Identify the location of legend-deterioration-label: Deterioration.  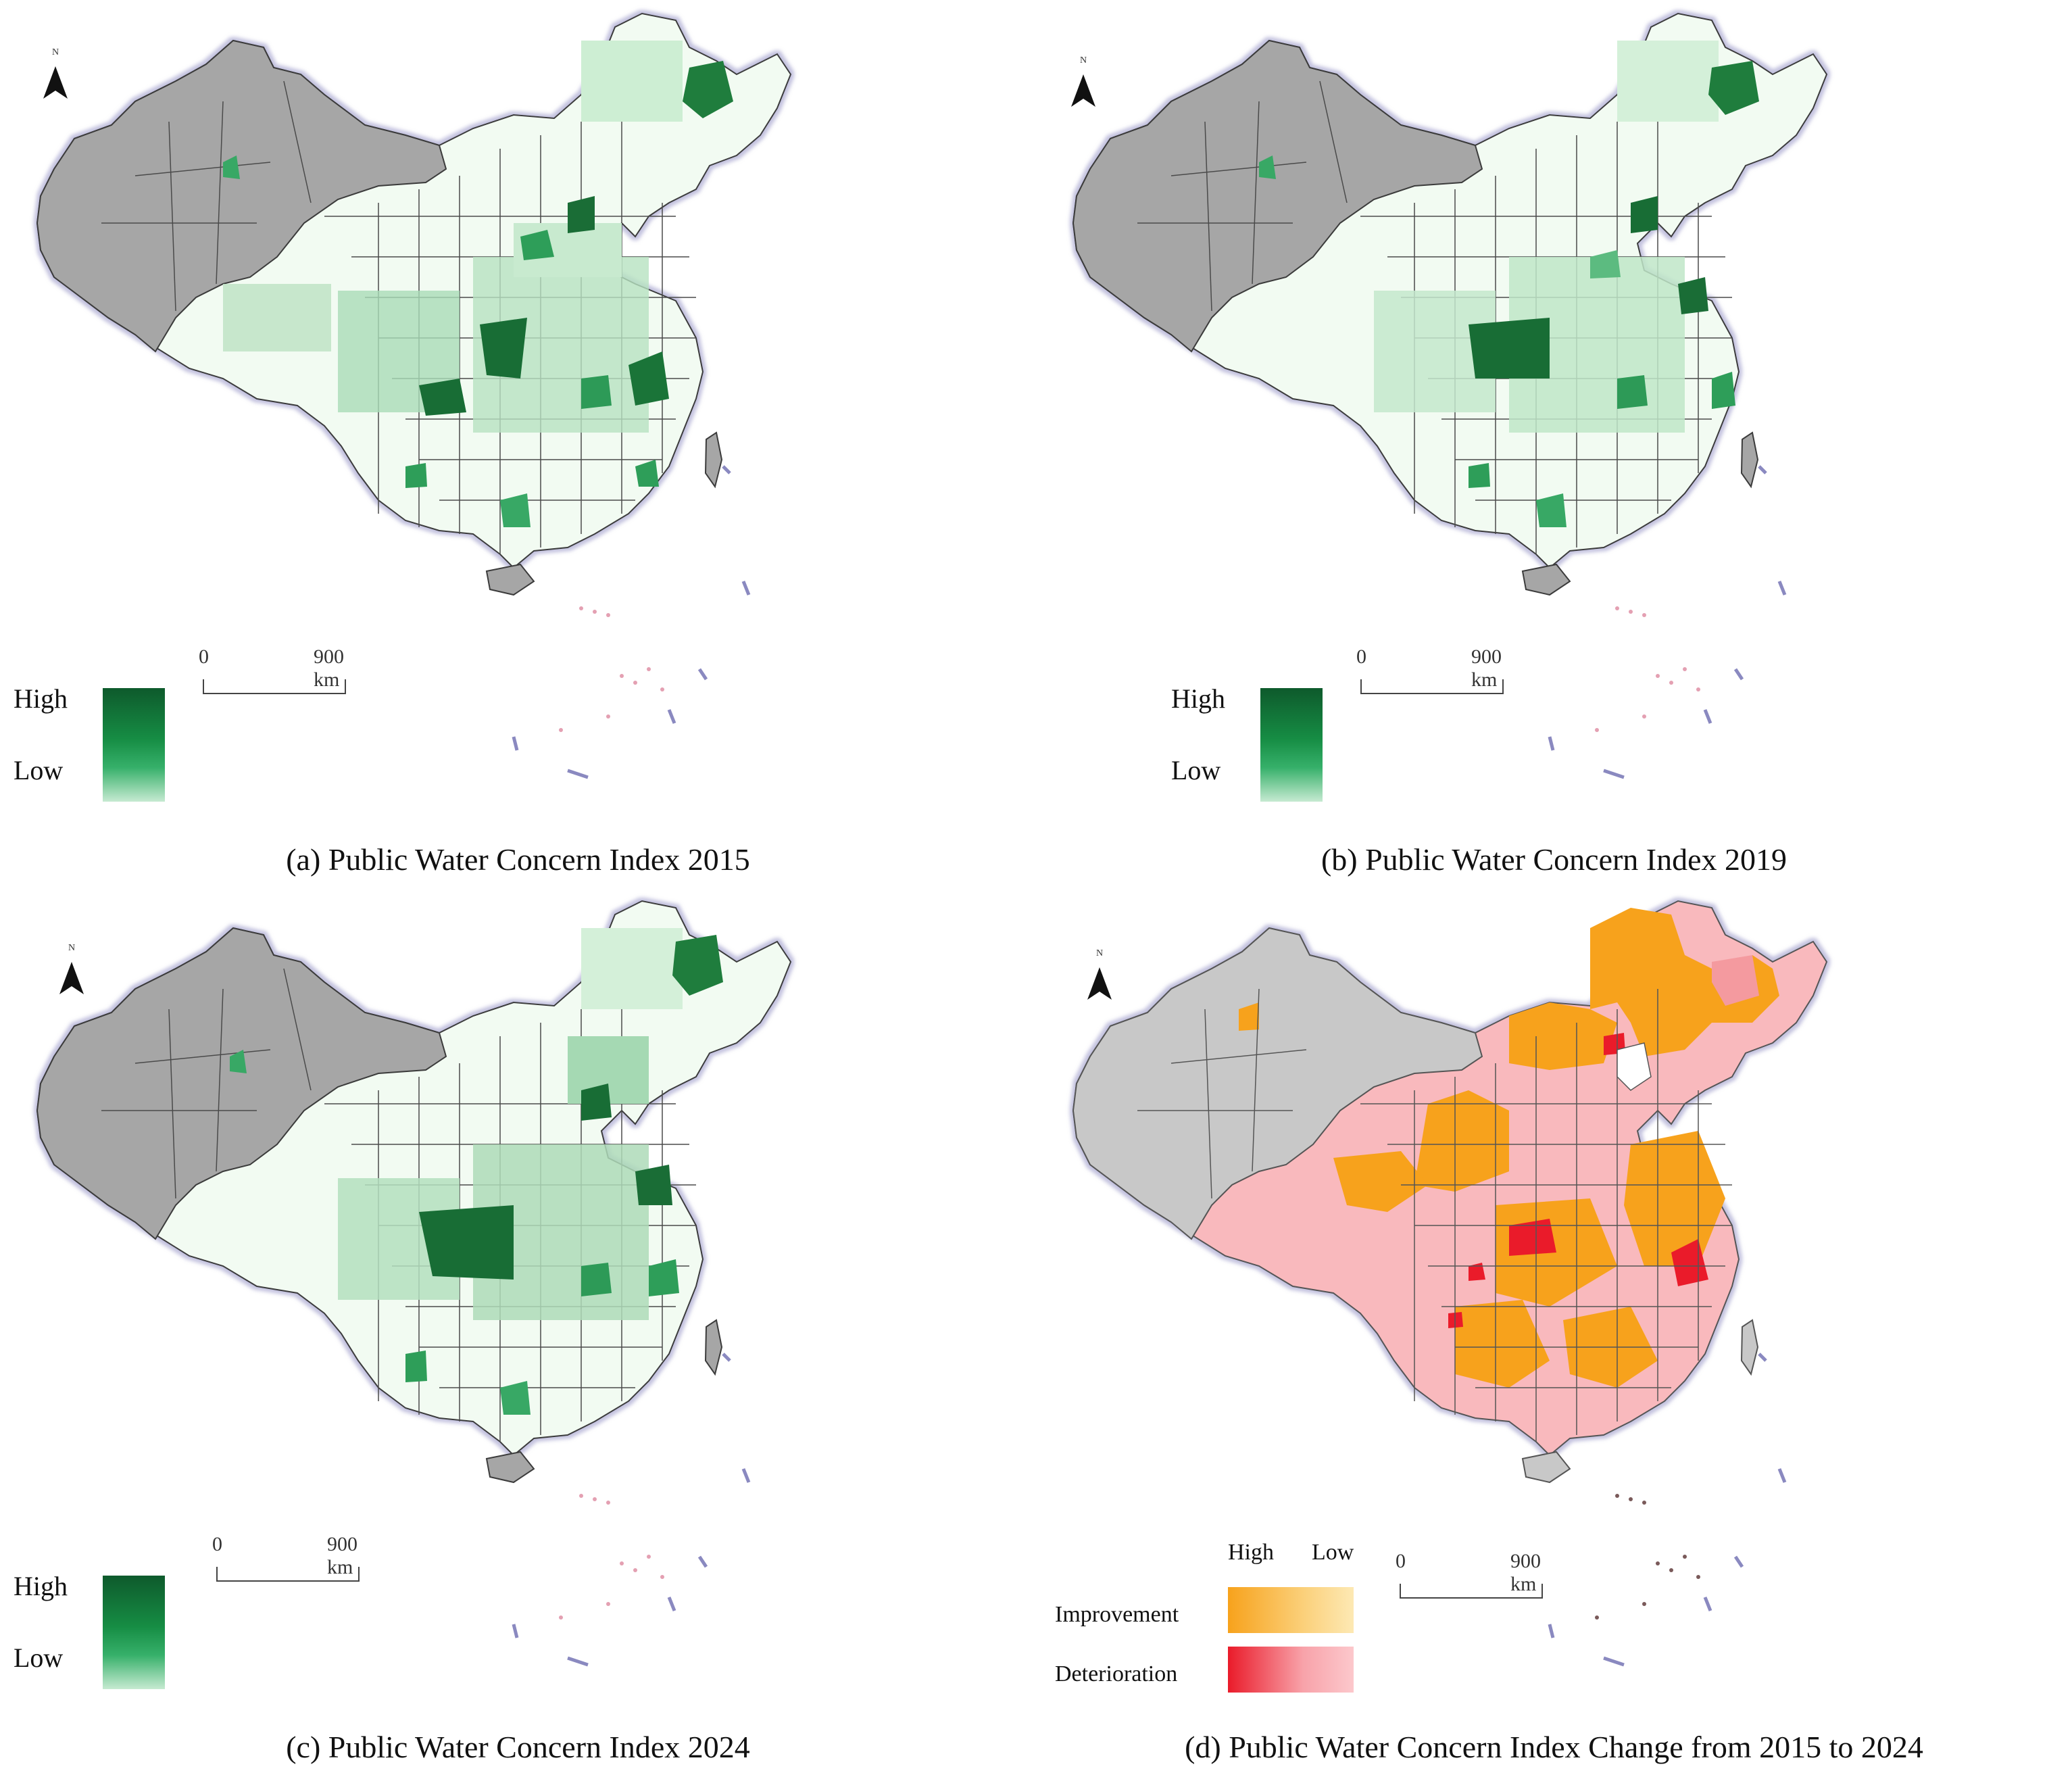
(1116, 1674).